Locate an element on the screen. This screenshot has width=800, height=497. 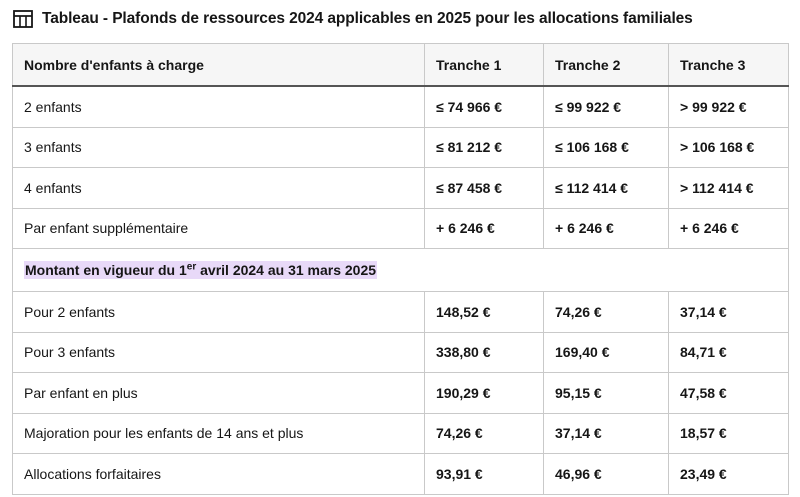
cell-value: ≤ 106 168 € is located at coordinates (606, 147).